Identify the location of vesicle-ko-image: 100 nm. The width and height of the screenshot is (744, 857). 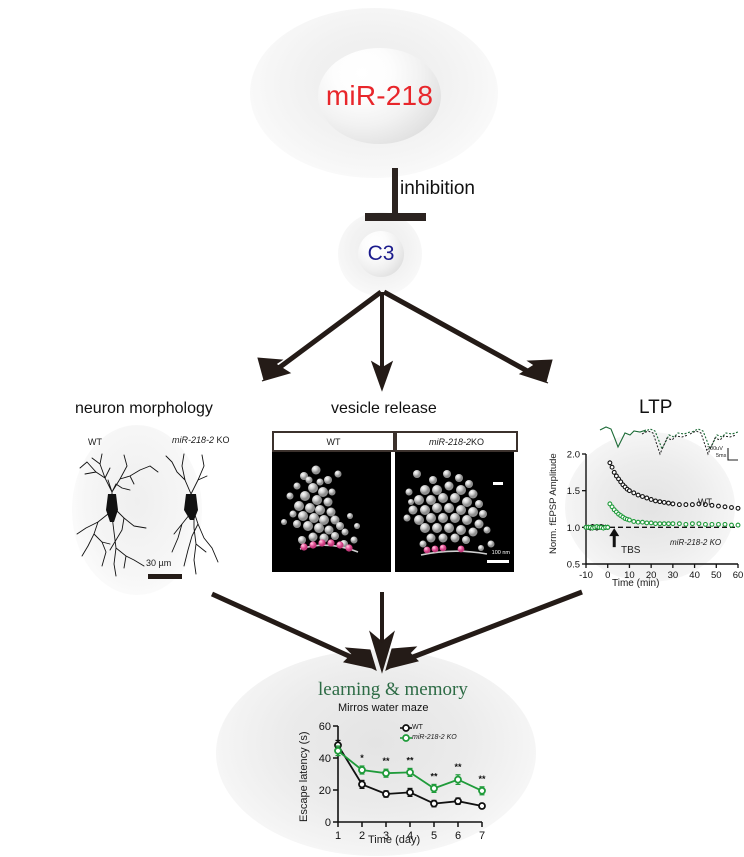
(454, 512).